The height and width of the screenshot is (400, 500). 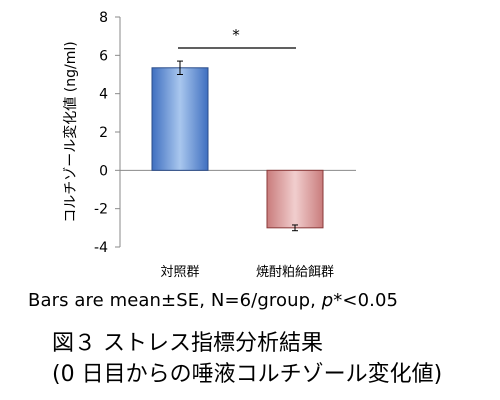 What do you see at coordinates (101, 248) in the screenshot?
I see `y-tick-label: -4` at bounding box center [101, 248].